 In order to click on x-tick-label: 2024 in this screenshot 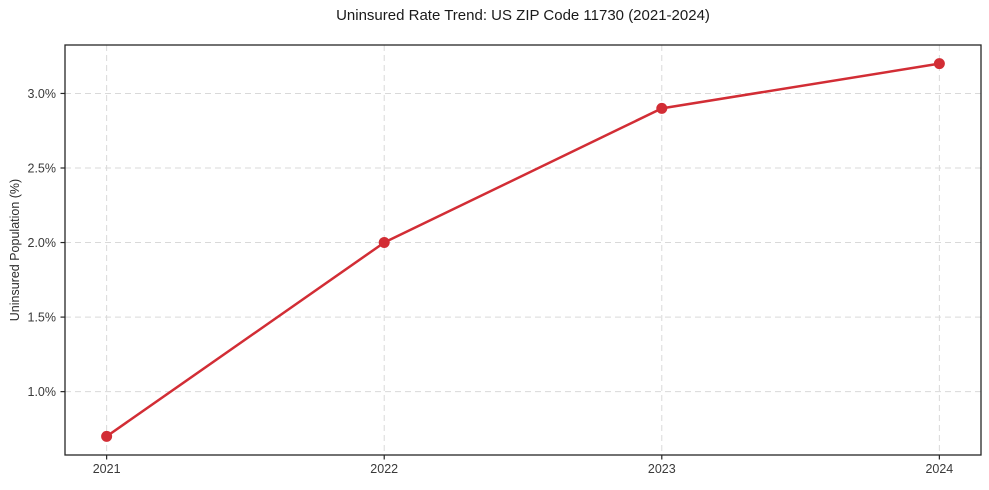, I will do `click(939, 469)`.